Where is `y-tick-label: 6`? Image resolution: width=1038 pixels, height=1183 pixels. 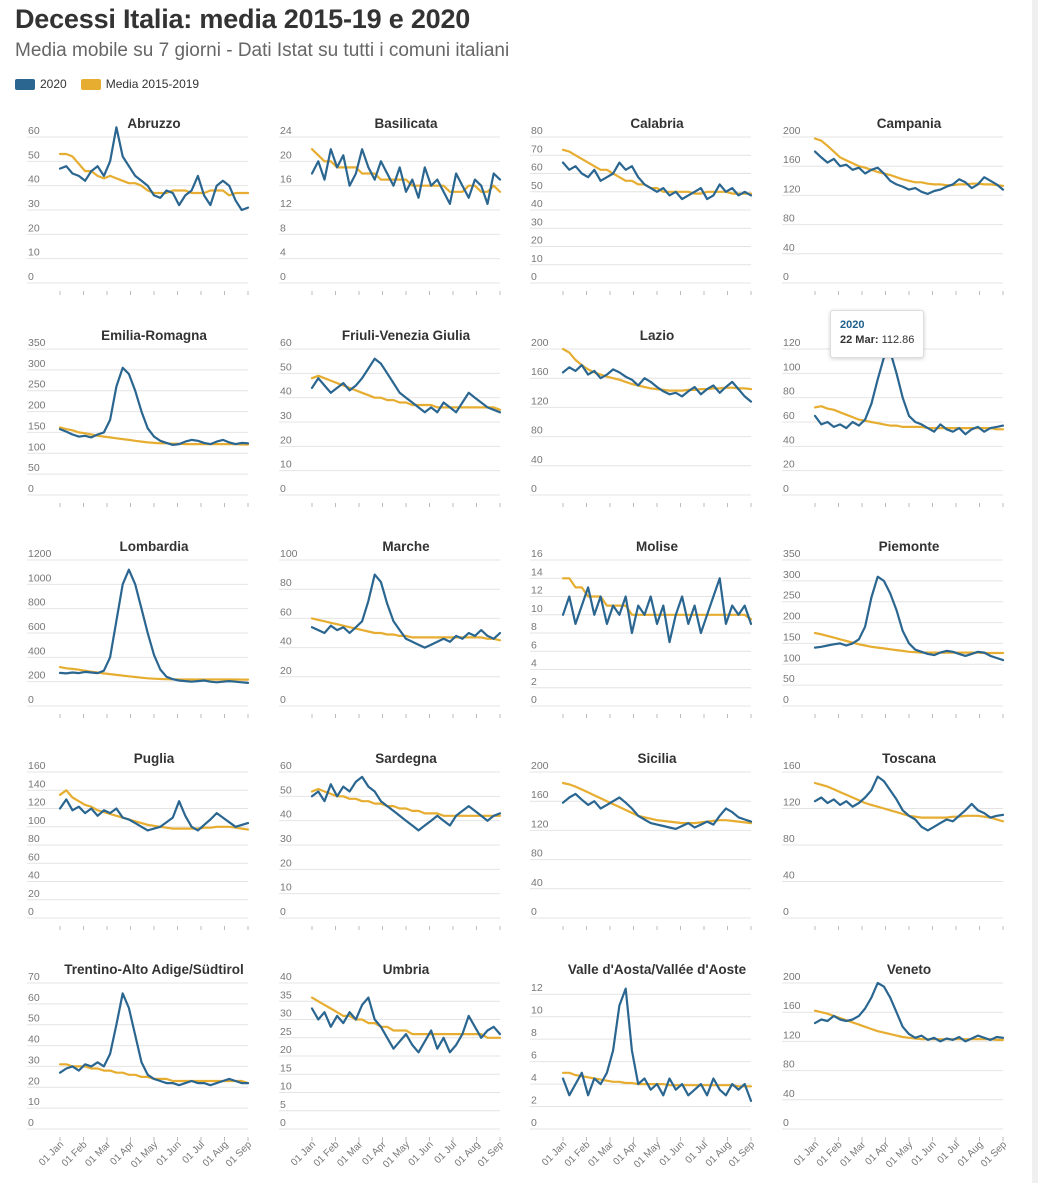
y-tick-label: 6 is located at coordinates (534, 1056).